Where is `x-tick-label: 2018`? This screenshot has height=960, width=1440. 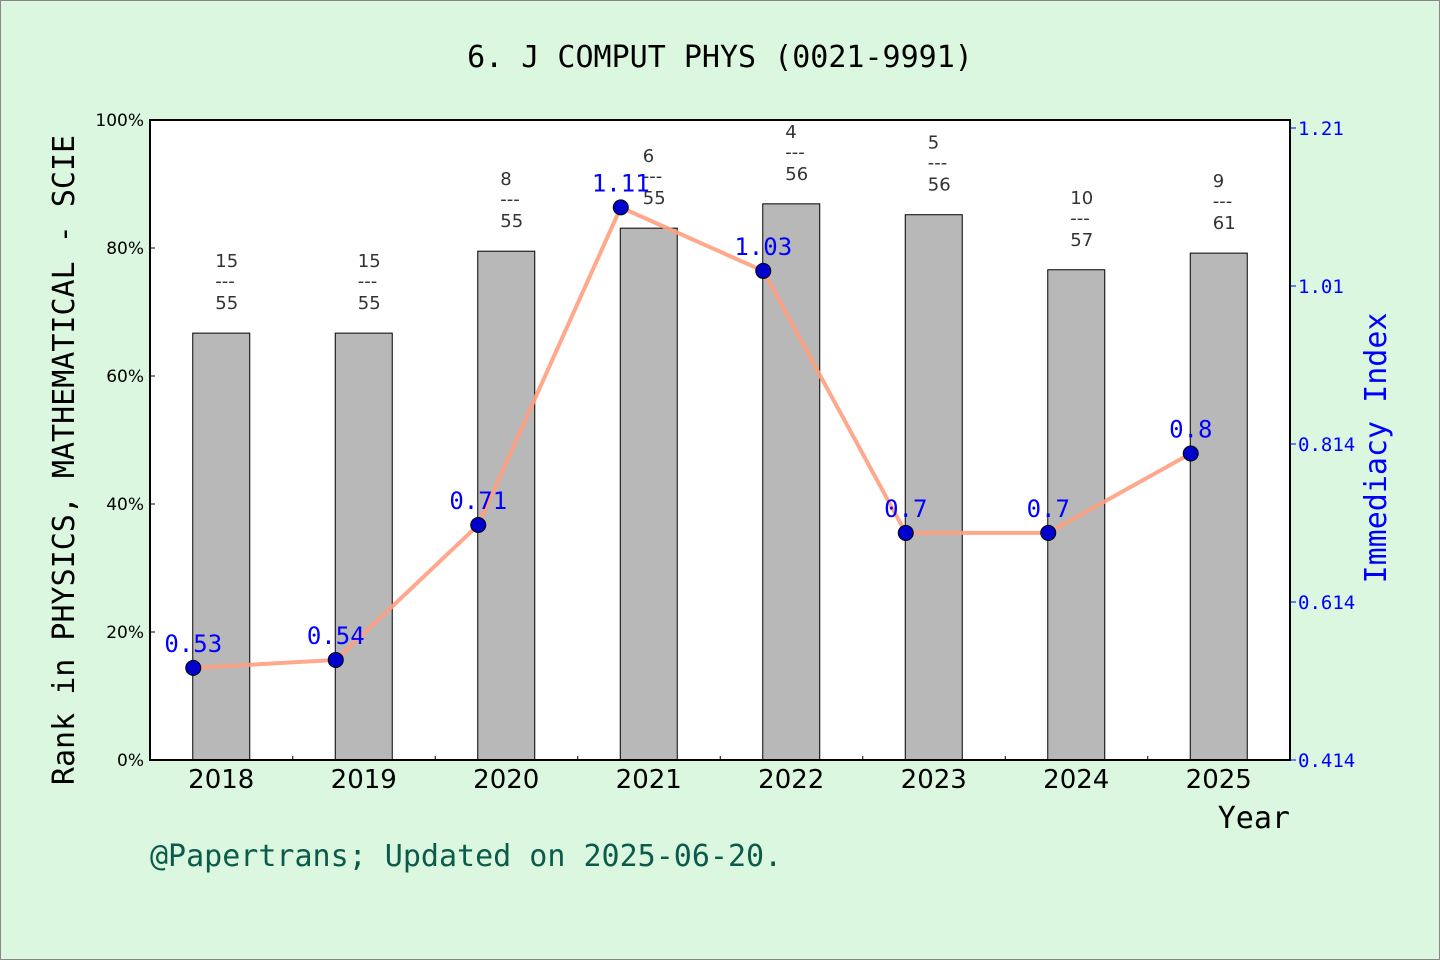
x-tick-label: 2018 is located at coordinates (221, 780).